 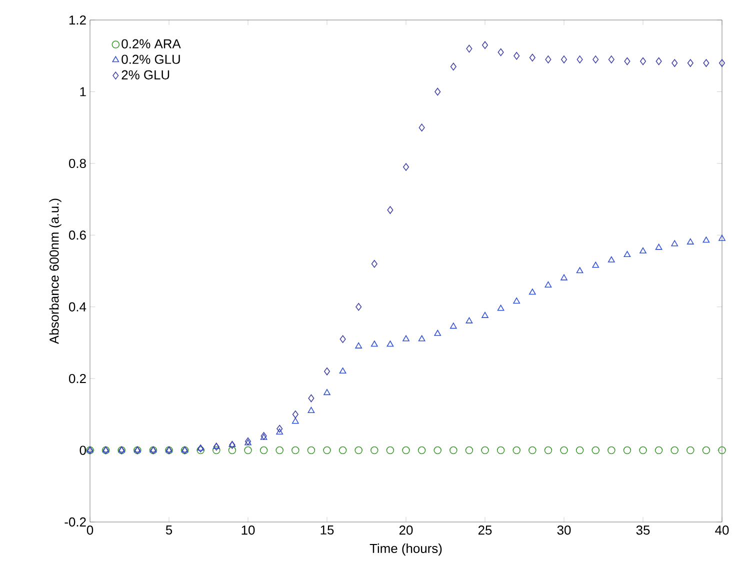 What do you see at coordinates (248, 530) in the screenshot?
I see `x-tick-label: 10` at bounding box center [248, 530].